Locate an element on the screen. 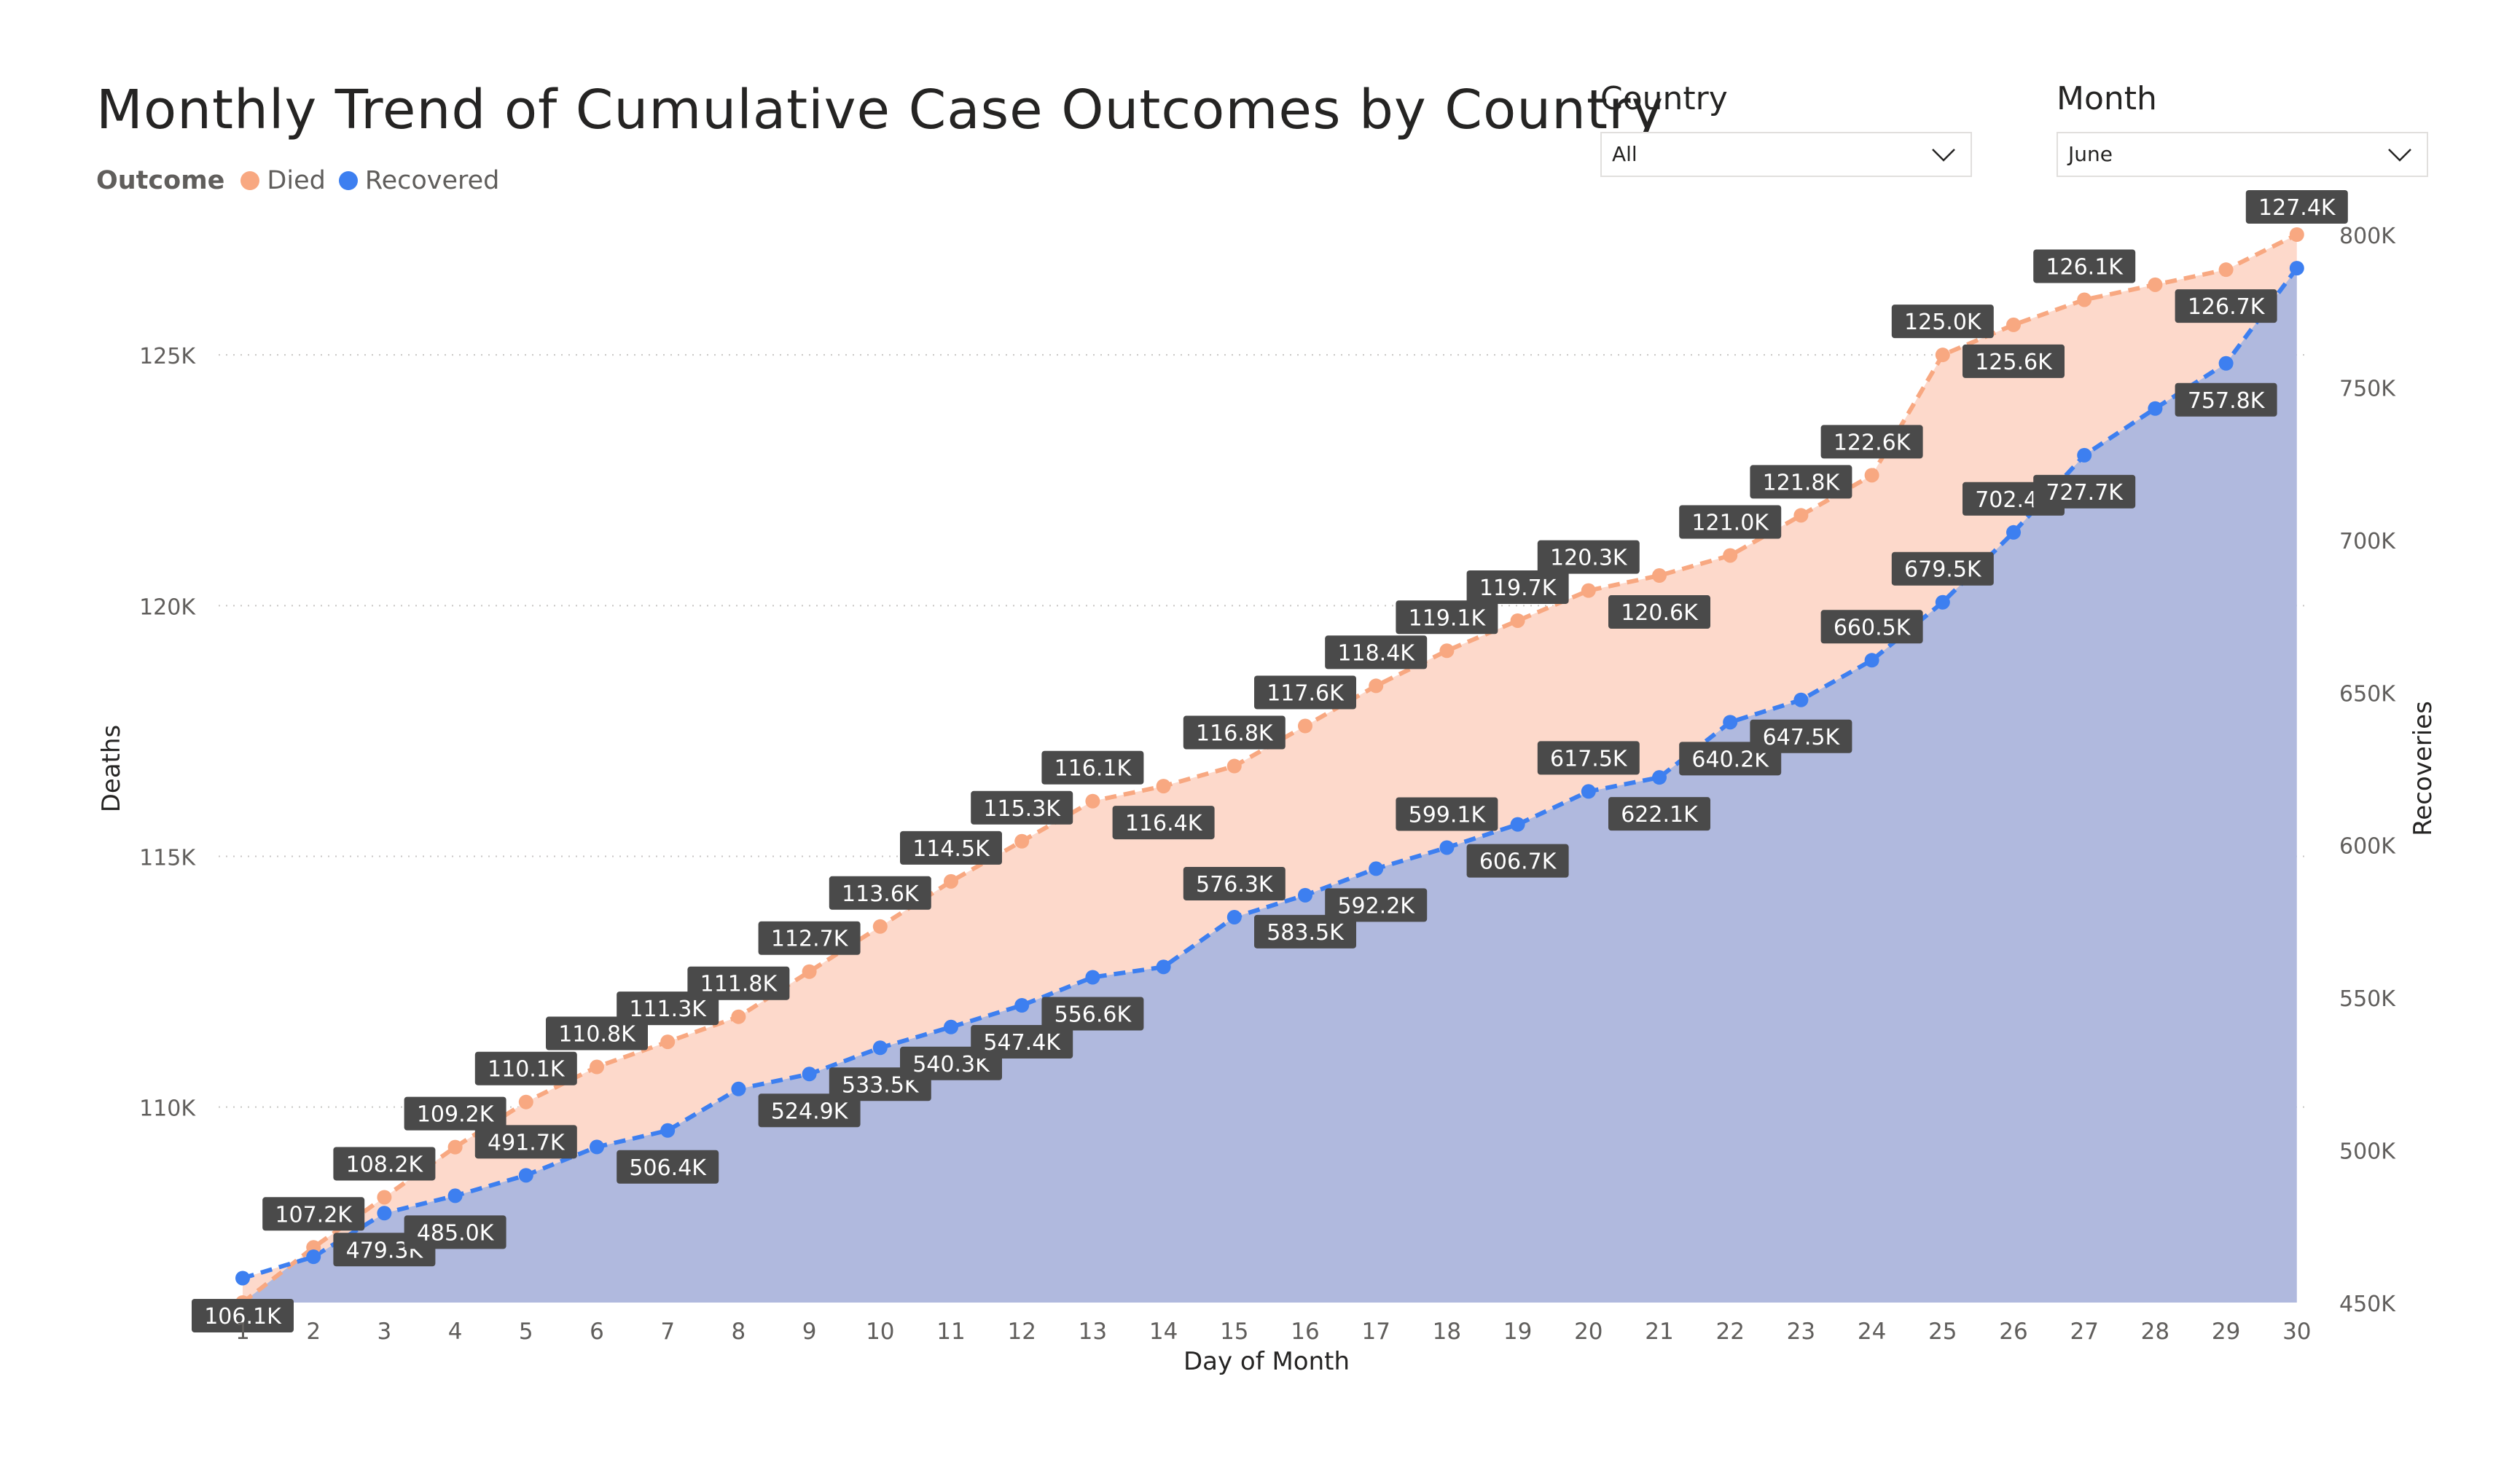 This screenshot has height=1457, width=2520. x-axis-title: Day of Month is located at coordinates (1266, 1361).